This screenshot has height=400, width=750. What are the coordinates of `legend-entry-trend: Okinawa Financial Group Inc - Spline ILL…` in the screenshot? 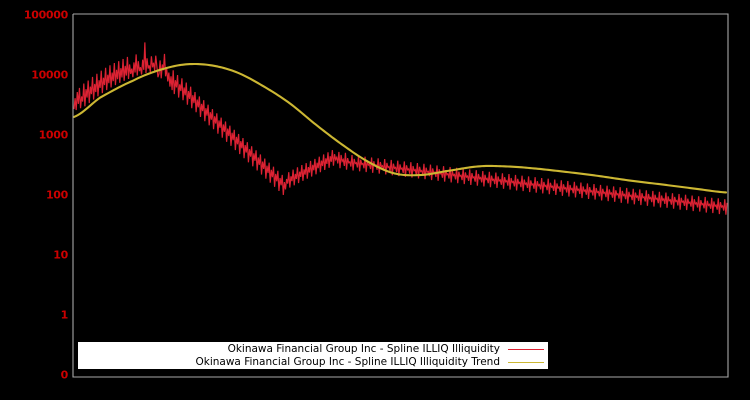 It's located at (311, 362).